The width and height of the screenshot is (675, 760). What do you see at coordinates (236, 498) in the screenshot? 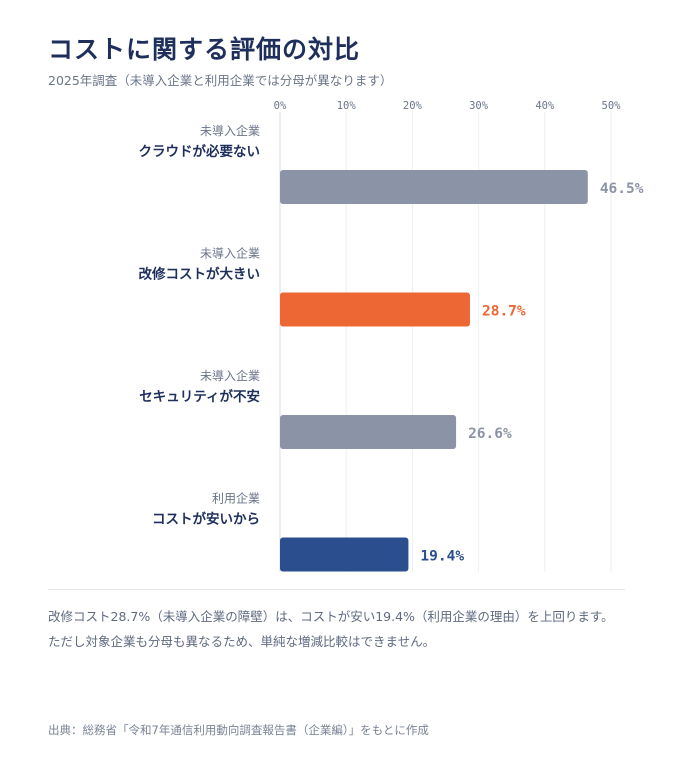
I see `bar-group-label: 利用企業` at bounding box center [236, 498].